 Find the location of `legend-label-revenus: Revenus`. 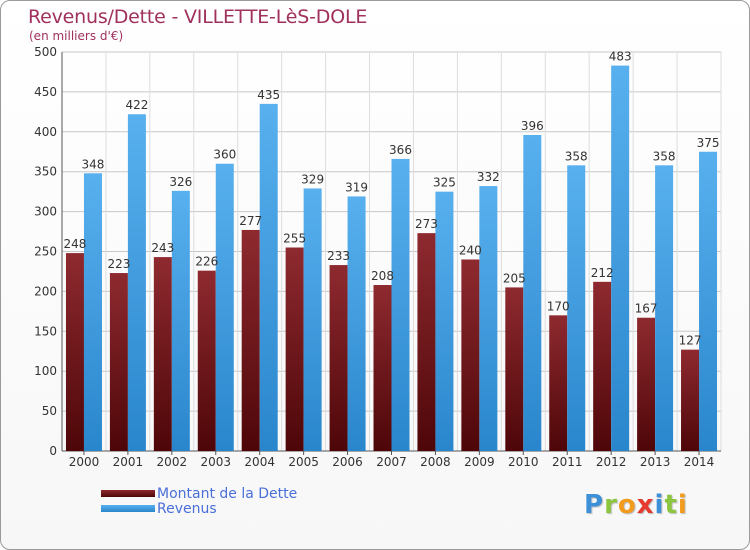

legend-label-revenus: Revenus is located at coordinates (187, 509).